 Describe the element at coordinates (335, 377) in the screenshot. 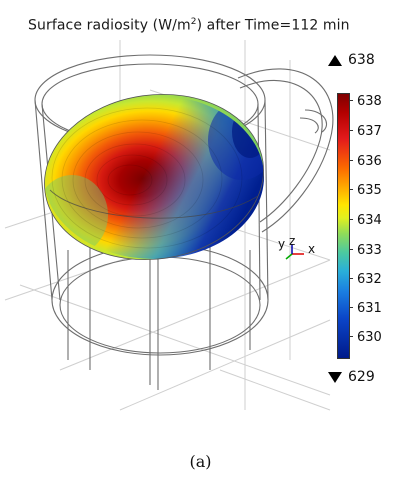

I see `min-triangle-icon` at that location.